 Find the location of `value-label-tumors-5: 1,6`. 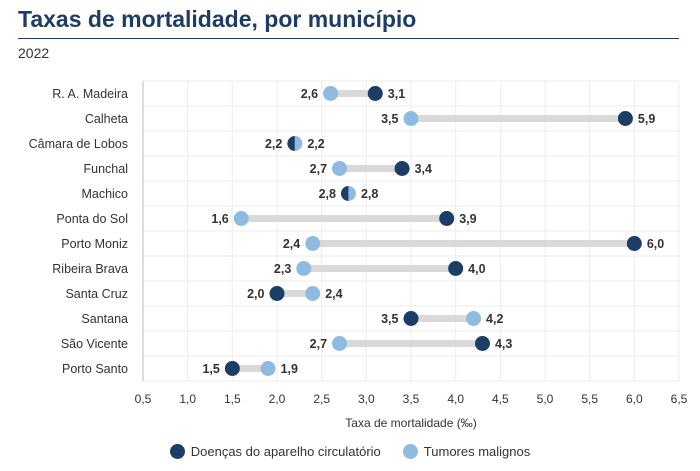

value-label-tumors-5: 1,6 is located at coordinates (219, 219).